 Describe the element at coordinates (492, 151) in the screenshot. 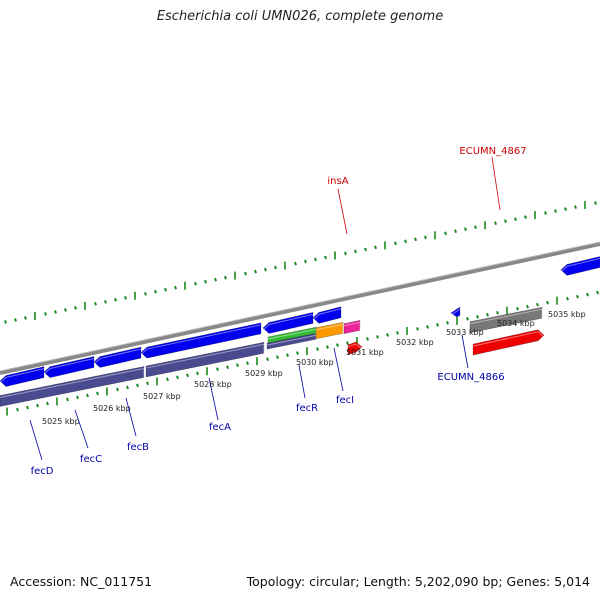

I see `label-ecumn-4867: ECUMN_4867` at that location.